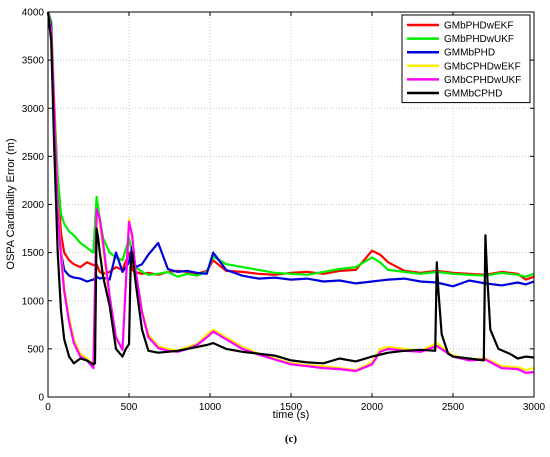 The image size is (550, 457). What do you see at coordinates (482, 66) in the screenshot?
I see `legend-entry: GMbCPHDwEKF` at bounding box center [482, 66].